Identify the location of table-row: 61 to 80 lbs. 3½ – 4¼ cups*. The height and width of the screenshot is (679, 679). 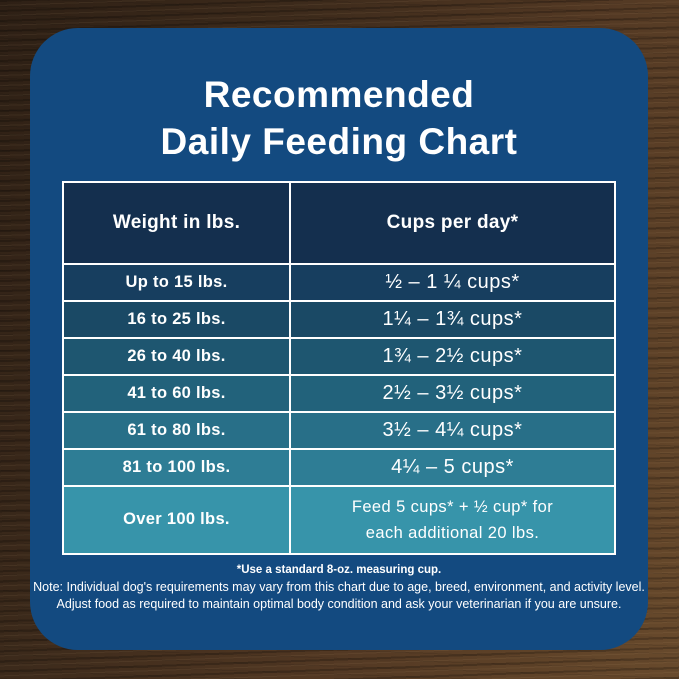
(339, 430).